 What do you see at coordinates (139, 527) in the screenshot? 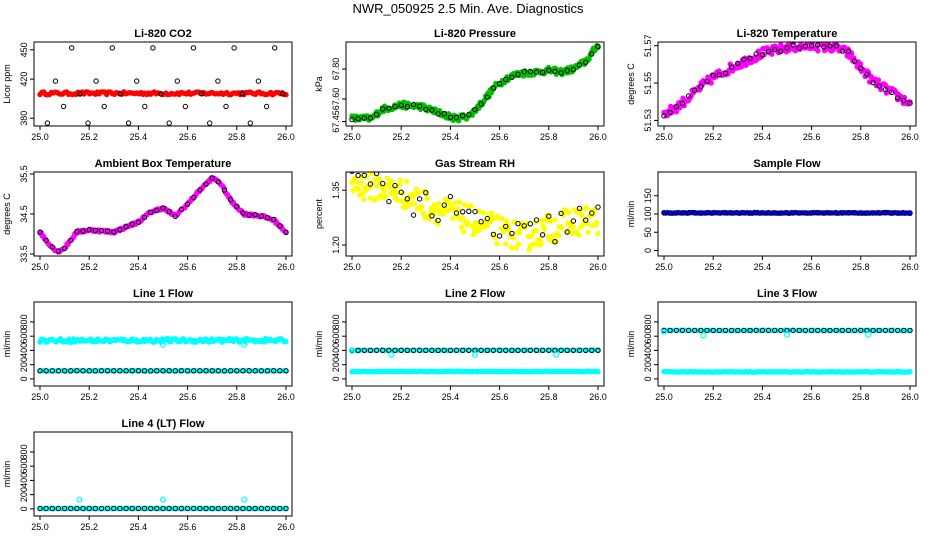
I see `x-tick-label: 25.4` at bounding box center [139, 527].